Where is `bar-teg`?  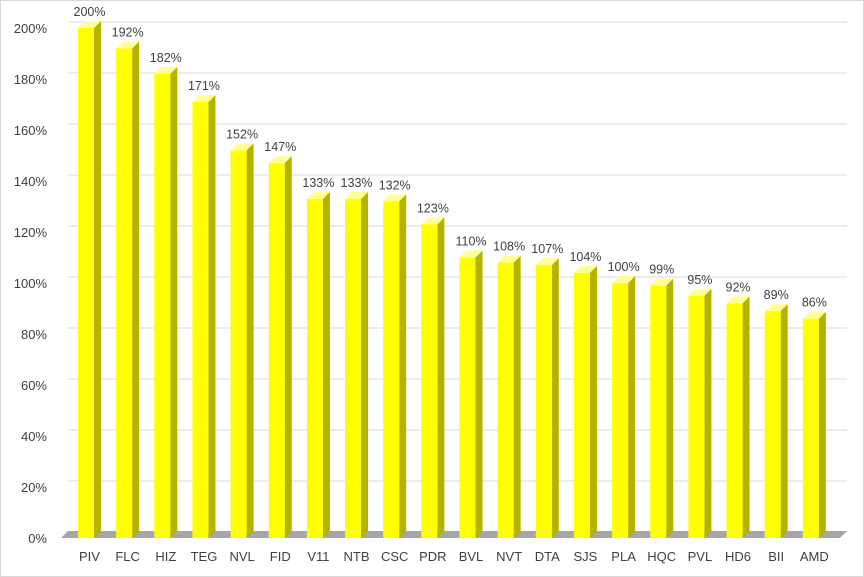
bar-teg is located at coordinates (204, 316).